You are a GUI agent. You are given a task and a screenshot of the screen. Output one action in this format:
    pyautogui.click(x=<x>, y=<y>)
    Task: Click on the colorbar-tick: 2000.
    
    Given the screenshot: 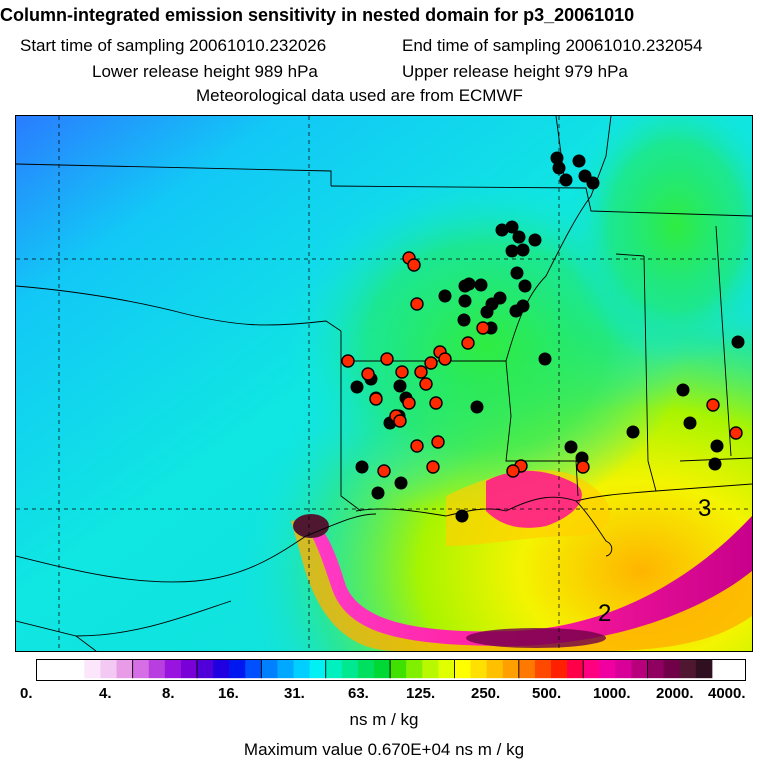 What is the action you would take?
    pyautogui.click(x=675, y=693)
    